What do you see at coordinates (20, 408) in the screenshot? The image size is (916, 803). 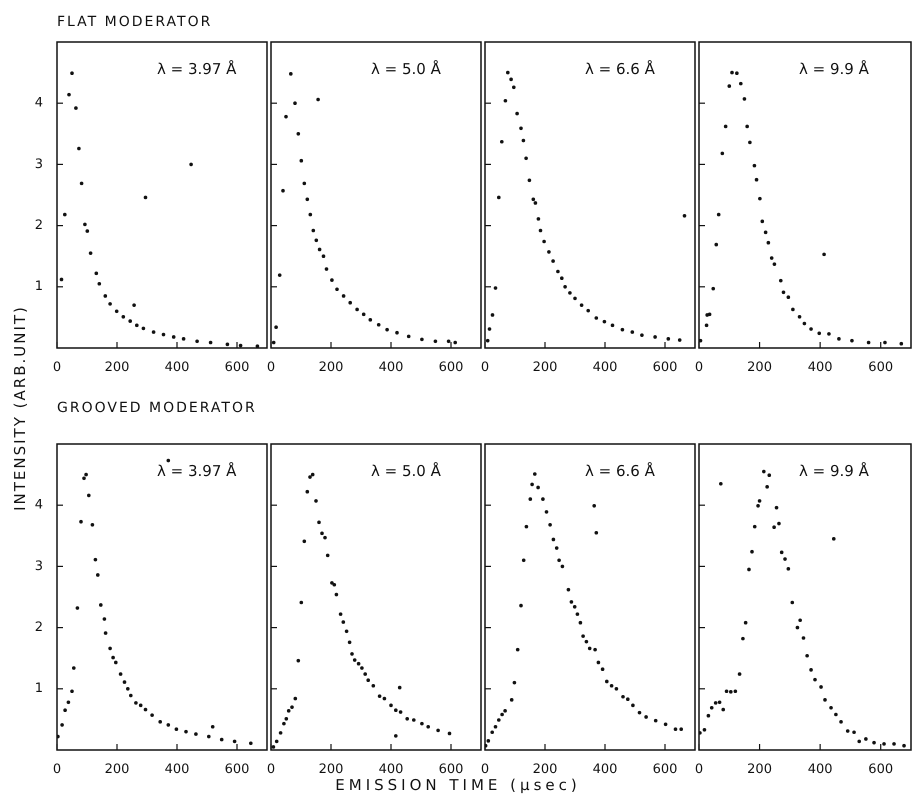 I see `y-axis-title: INTENSITY (ARB.UNIT)` at bounding box center [20, 408].